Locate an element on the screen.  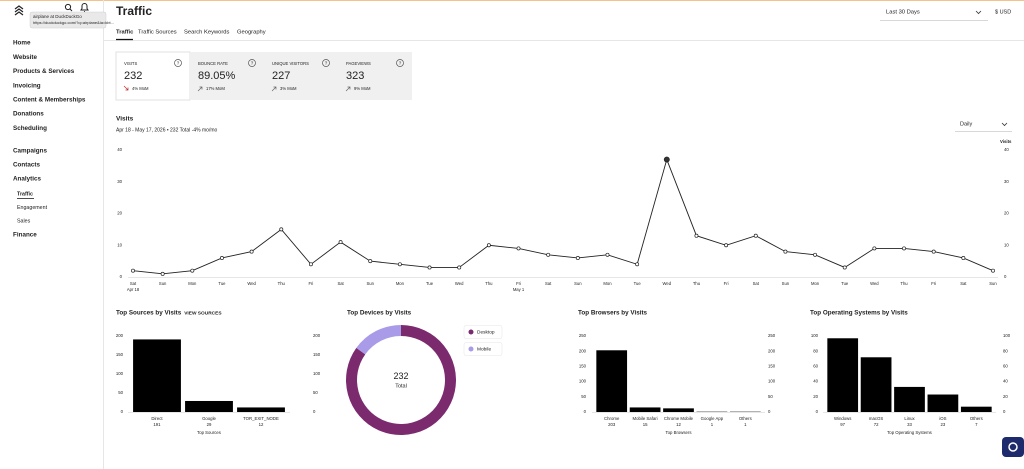
x-tick-label: Google App is located at coordinates (712, 418).